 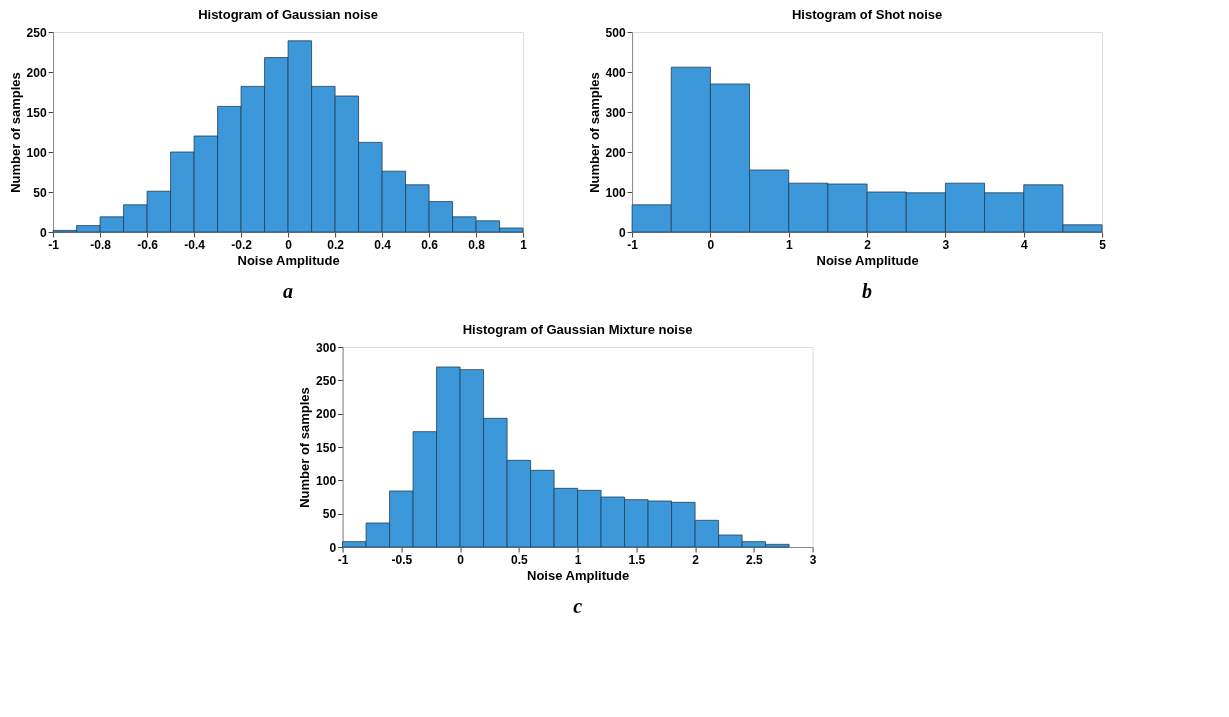 What do you see at coordinates (430, 244) in the screenshot?
I see `x-tick-label: 0.6` at bounding box center [430, 244].